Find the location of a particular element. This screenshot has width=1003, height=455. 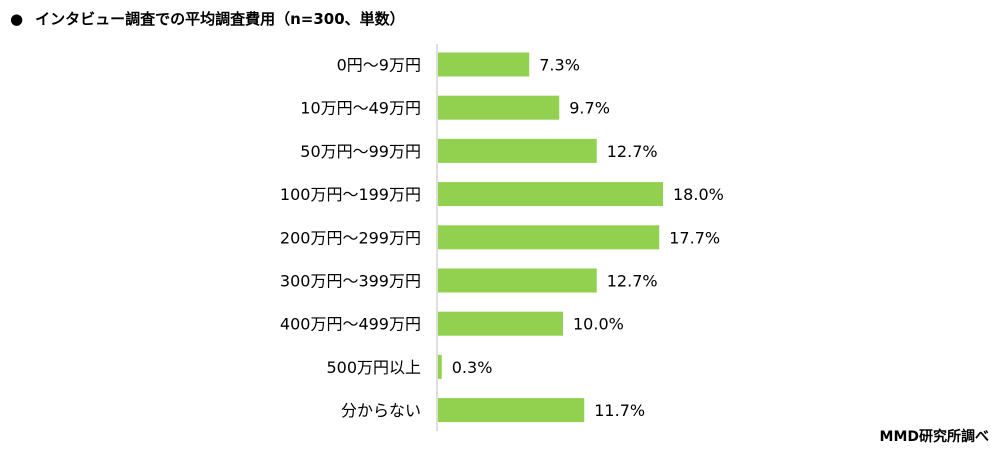

category-label: 300万円～399万円 is located at coordinates (350, 281).